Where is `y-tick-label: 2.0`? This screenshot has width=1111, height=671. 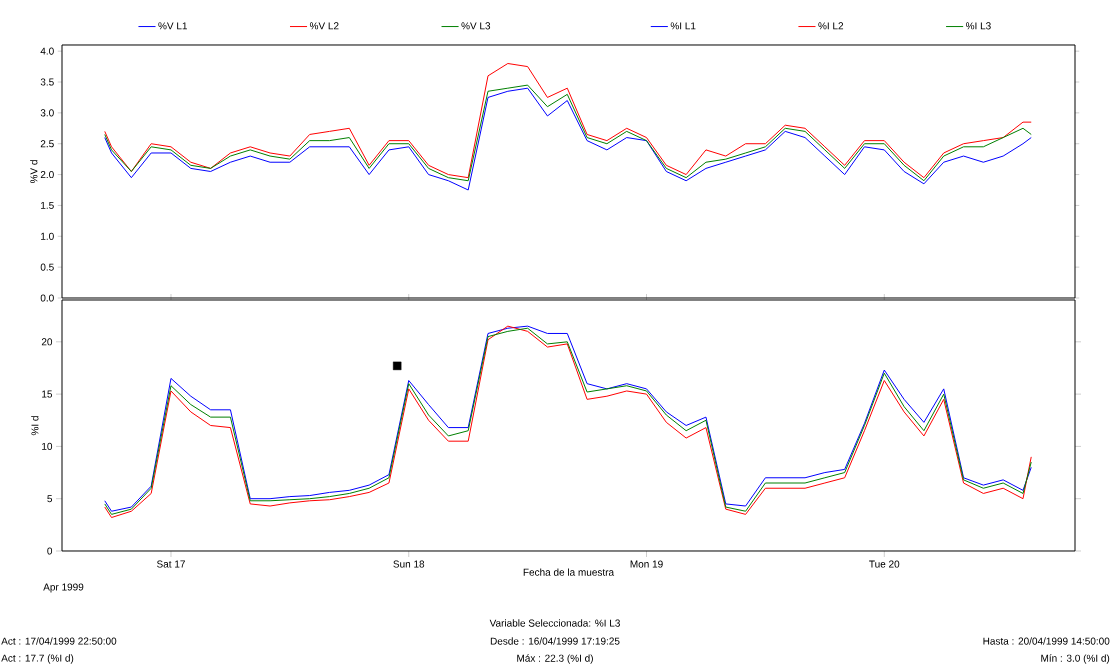 y-tick-label: 2.0 is located at coordinates (47, 175).